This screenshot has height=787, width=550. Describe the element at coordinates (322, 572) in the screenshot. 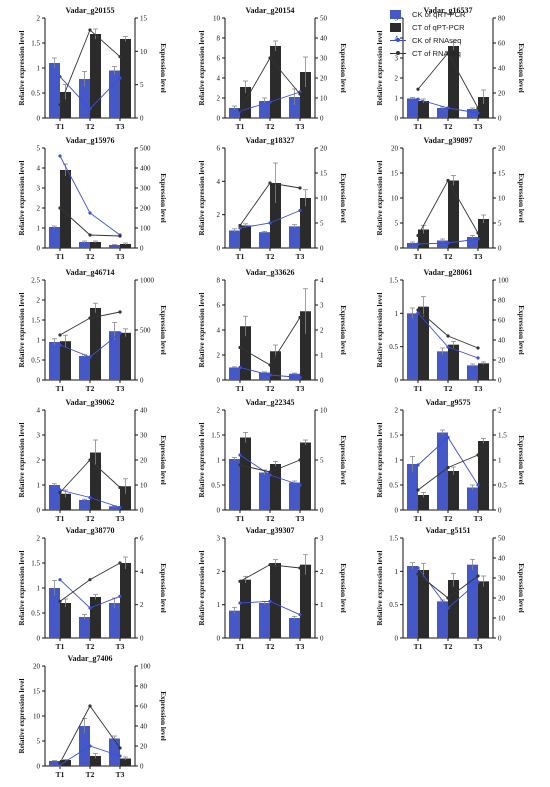

I see `right-tick-label: 2` at that location.